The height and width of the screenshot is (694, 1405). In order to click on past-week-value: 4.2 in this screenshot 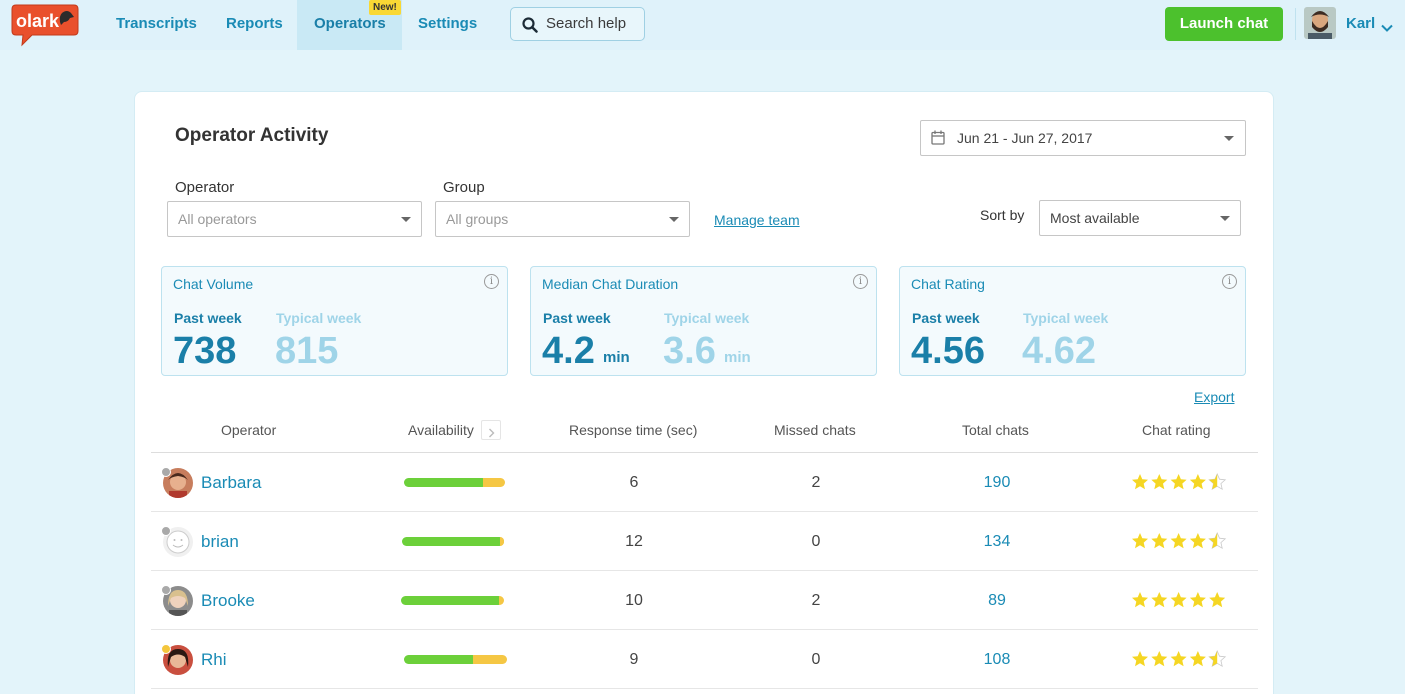, I will do `click(568, 351)`.